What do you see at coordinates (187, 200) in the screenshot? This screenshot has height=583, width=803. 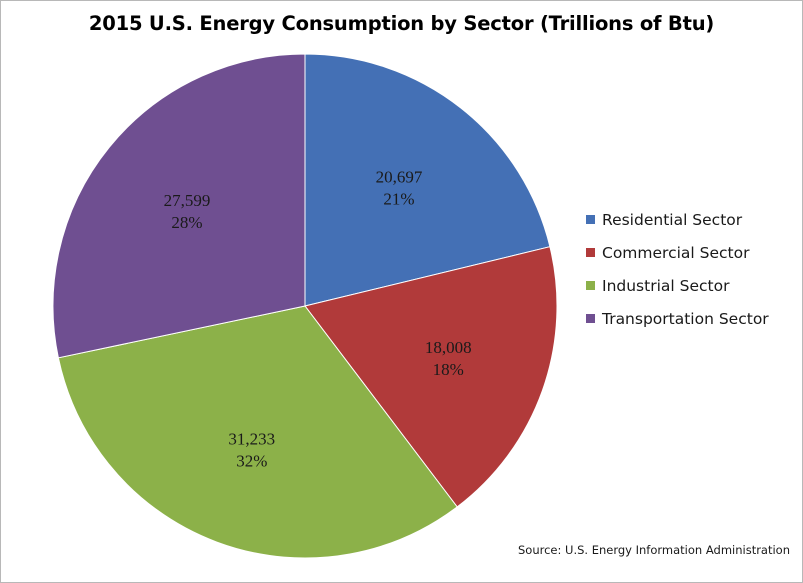 I see `slice-value-label-transportation: 27,599` at bounding box center [187, 200].